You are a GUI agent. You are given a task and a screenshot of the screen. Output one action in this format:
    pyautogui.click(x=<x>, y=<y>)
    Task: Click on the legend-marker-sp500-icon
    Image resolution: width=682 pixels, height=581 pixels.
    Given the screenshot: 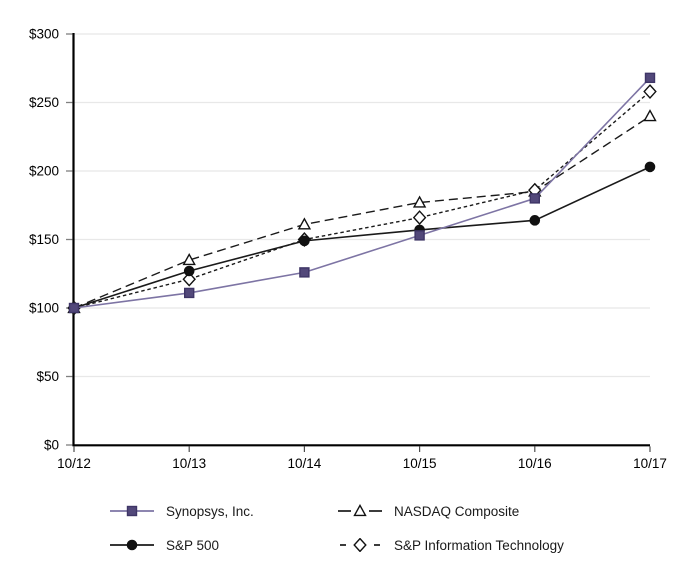 What is the action you would take?
    pyautogui.click(x=132, y=545)
    